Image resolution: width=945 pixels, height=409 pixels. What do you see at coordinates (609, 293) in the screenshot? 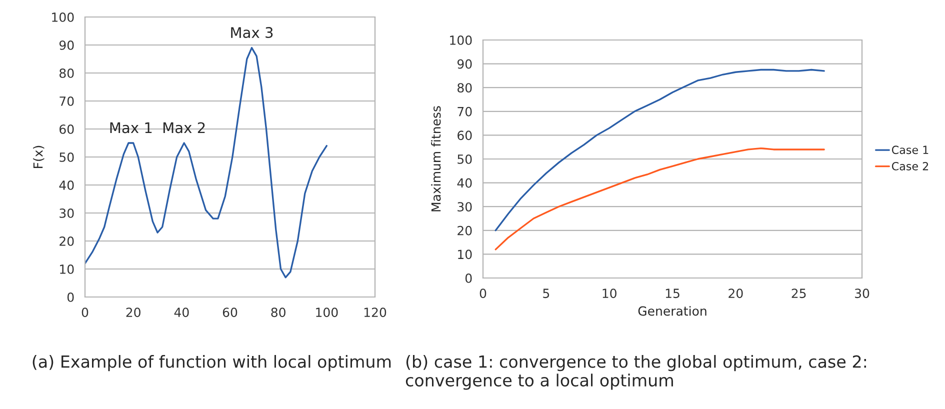
I see `x-tick-label: 10` at bounding box center [609, 293].